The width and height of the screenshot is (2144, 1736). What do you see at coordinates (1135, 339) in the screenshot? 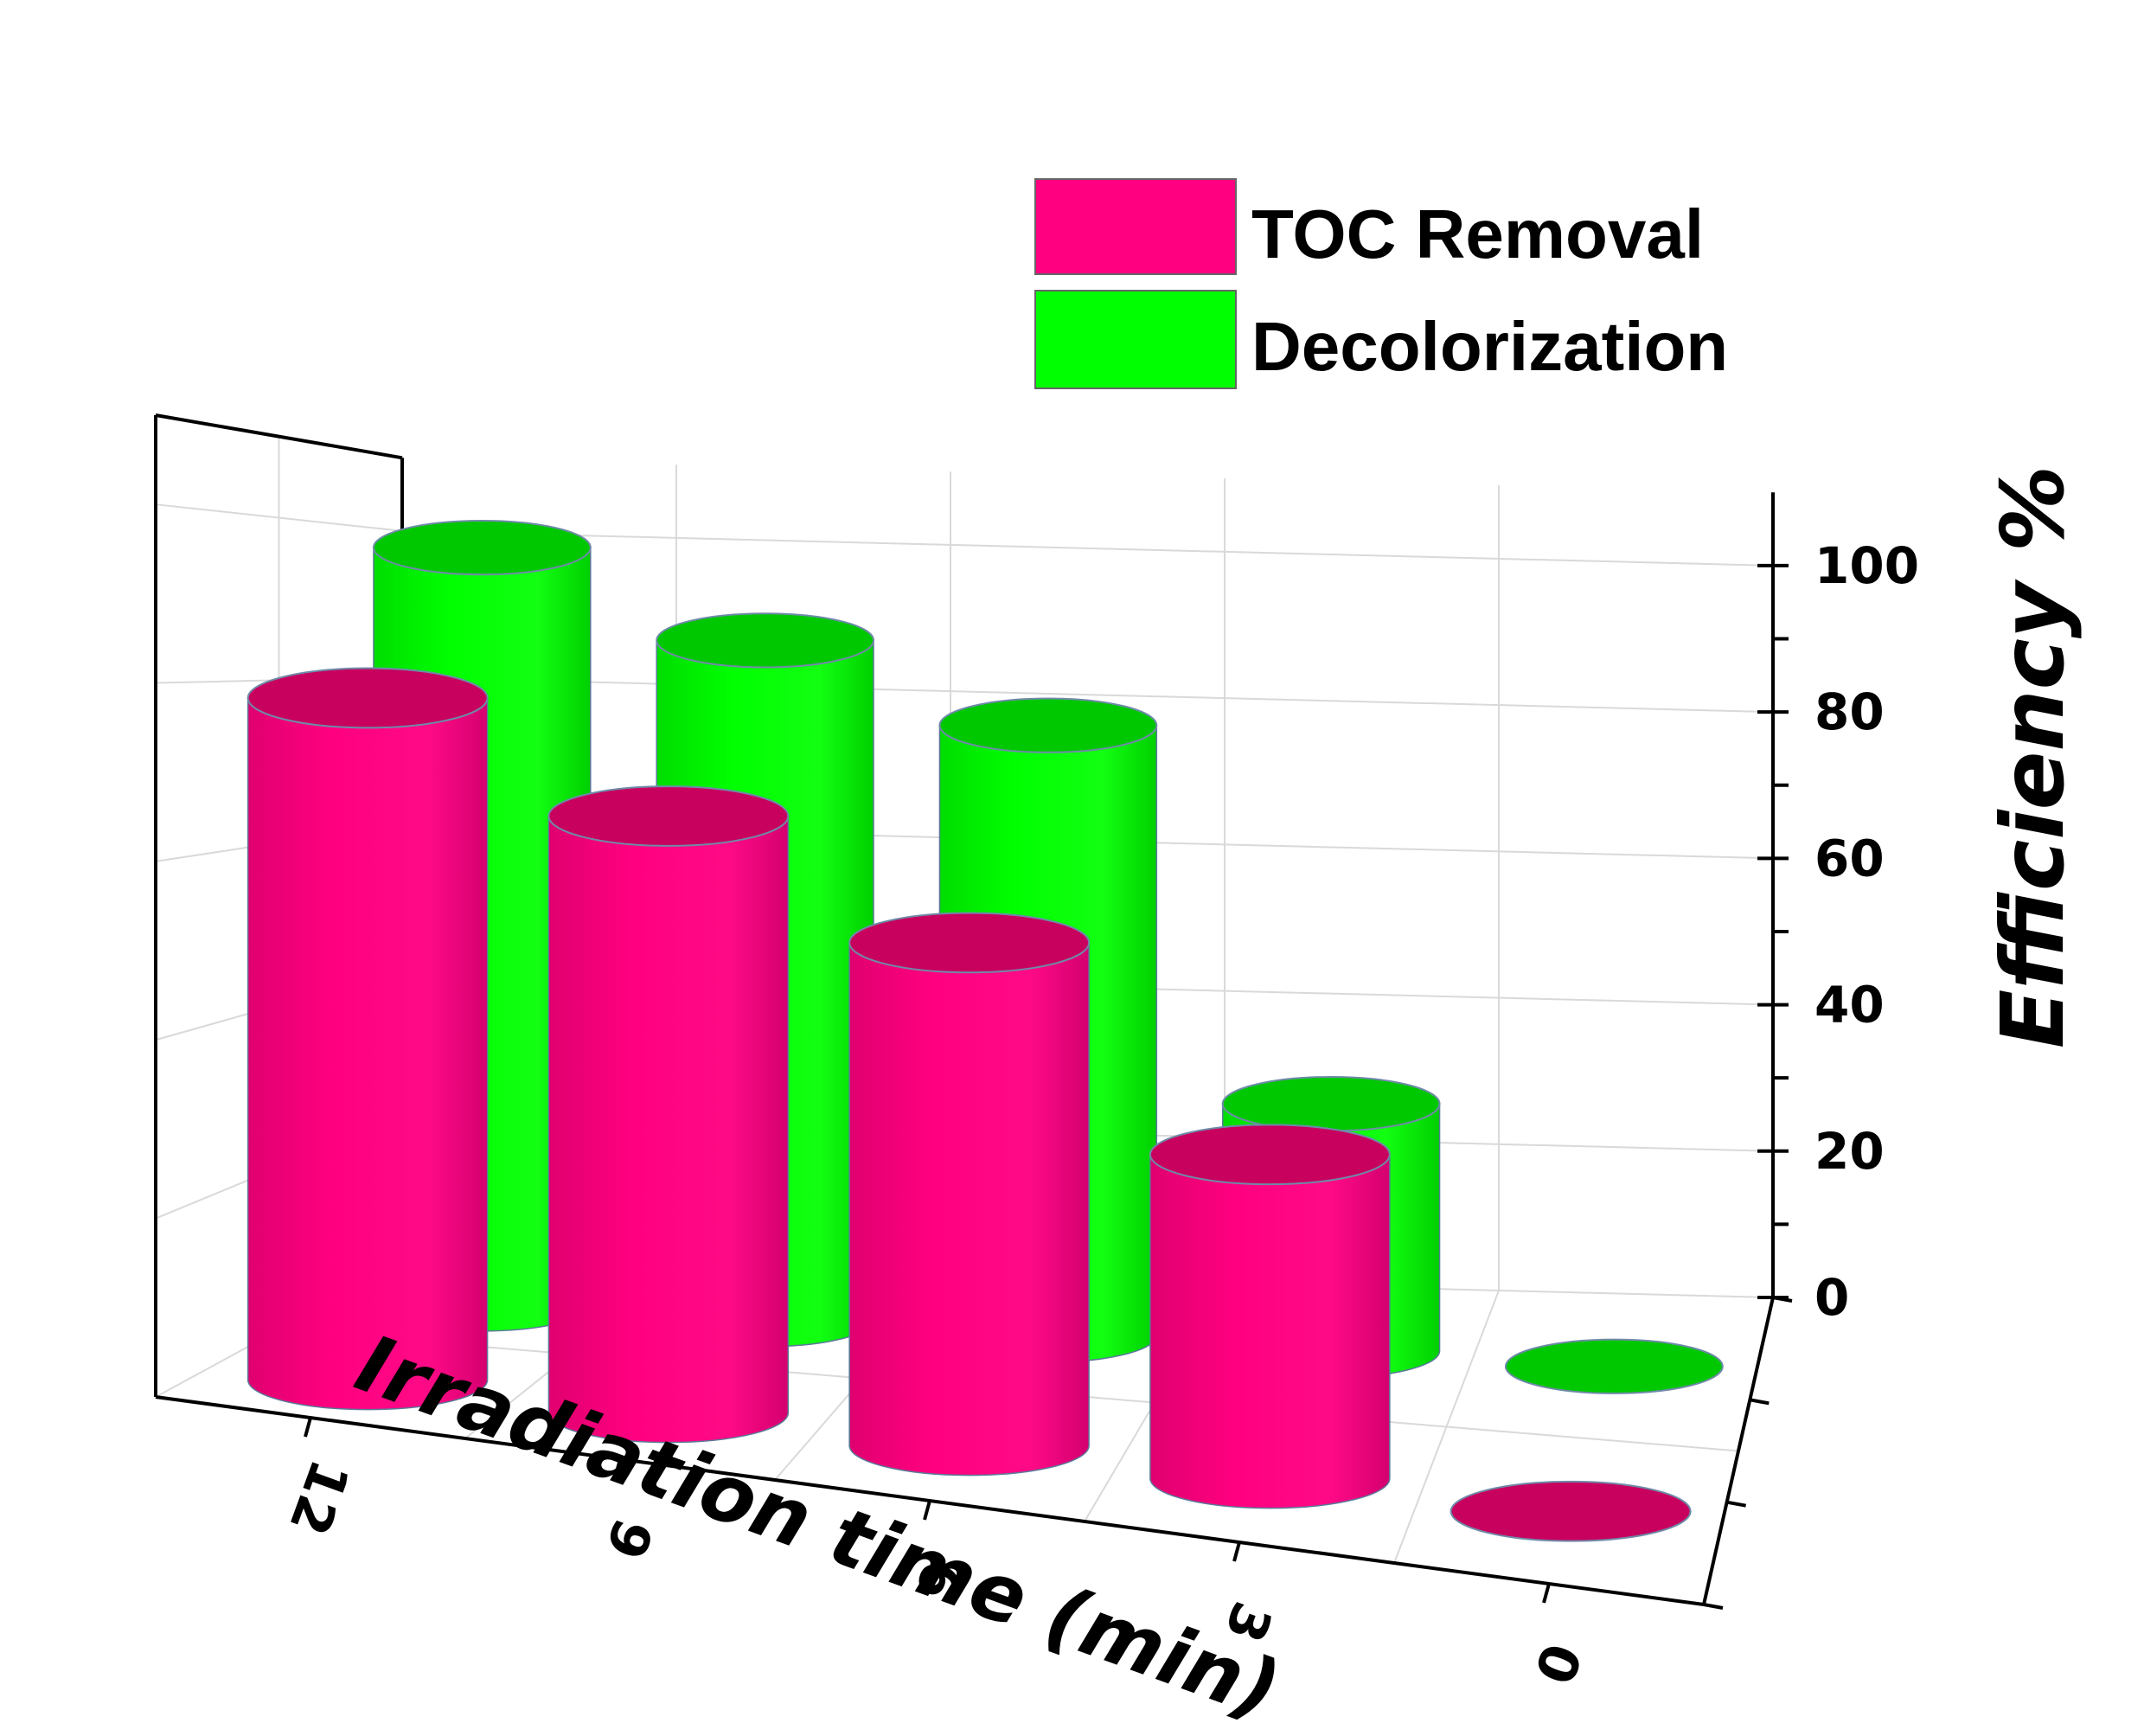
I see `legend-swatch-decolorization` at bounding box center [1135, 339].